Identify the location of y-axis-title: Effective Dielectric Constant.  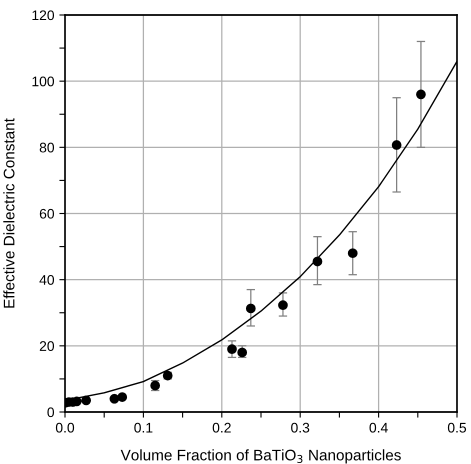
(9, 213).